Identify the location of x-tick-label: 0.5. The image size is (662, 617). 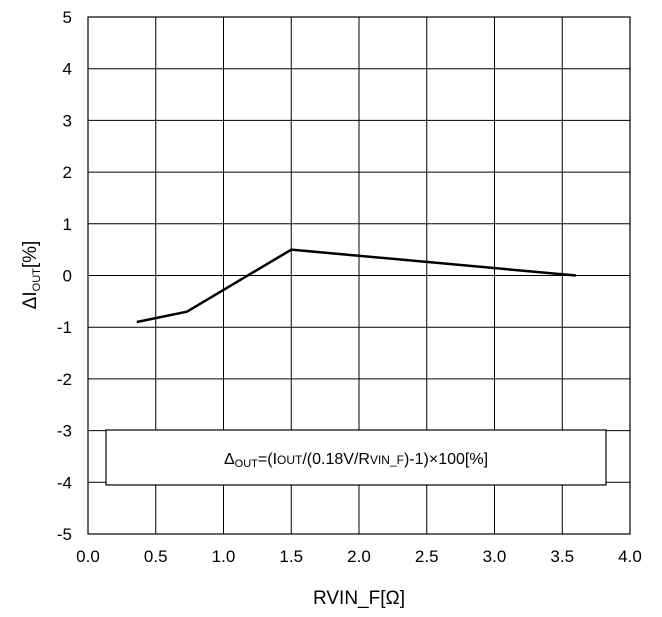
(156, 556).